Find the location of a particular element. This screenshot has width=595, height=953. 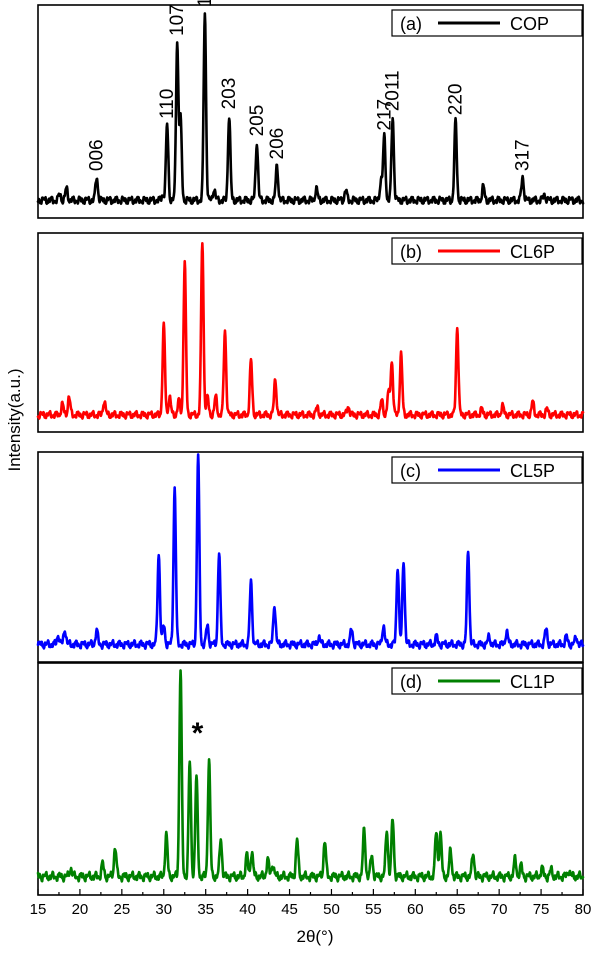

x-tick-label: 45 is located at coordinates (289, 909).